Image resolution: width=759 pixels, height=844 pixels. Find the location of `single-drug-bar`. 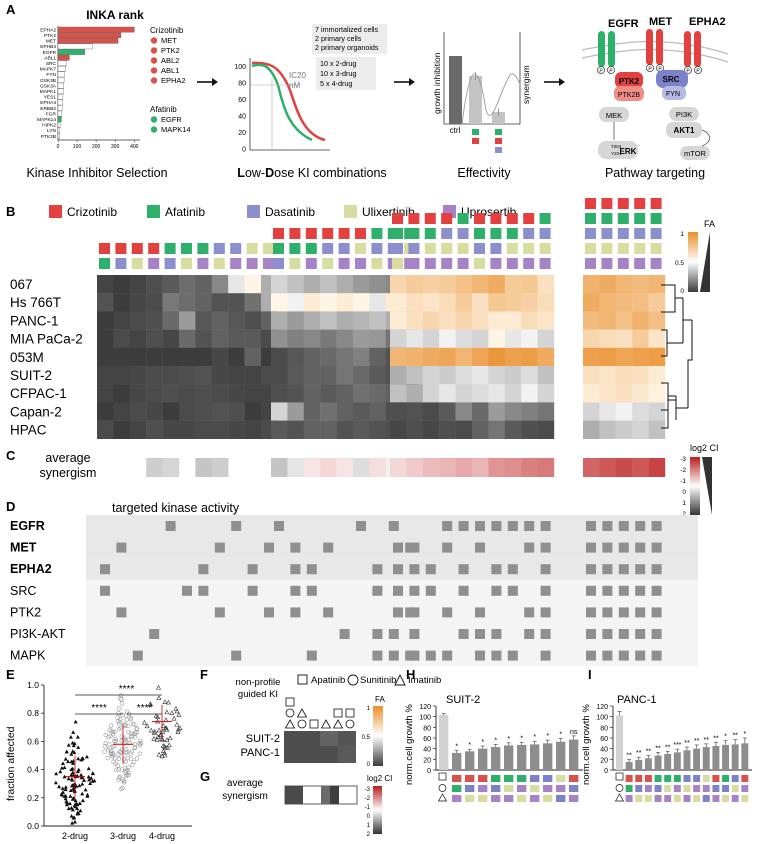

single-drug-bar is located at coordinates (475, 100).